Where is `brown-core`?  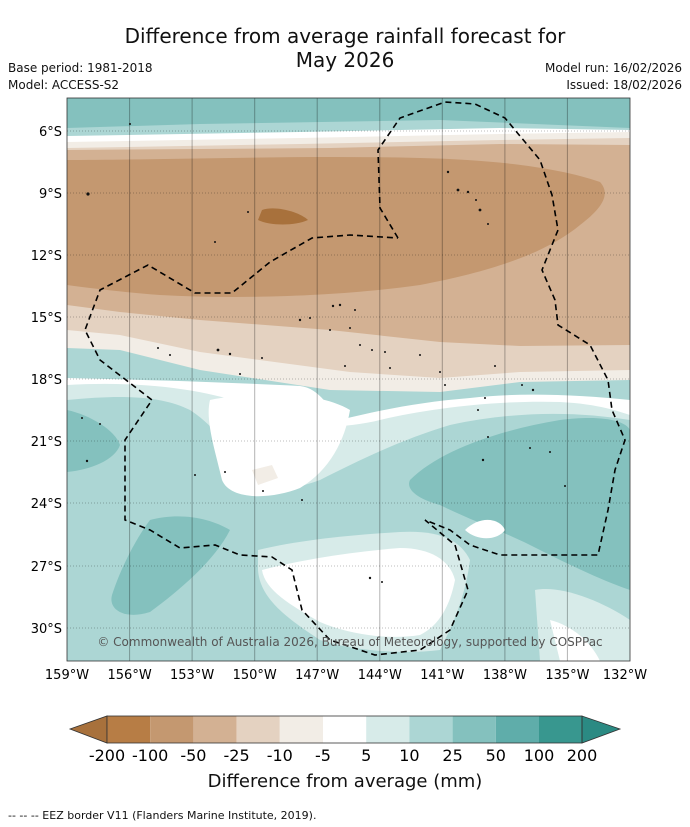
brown-core is located at coordinates (336, 227).